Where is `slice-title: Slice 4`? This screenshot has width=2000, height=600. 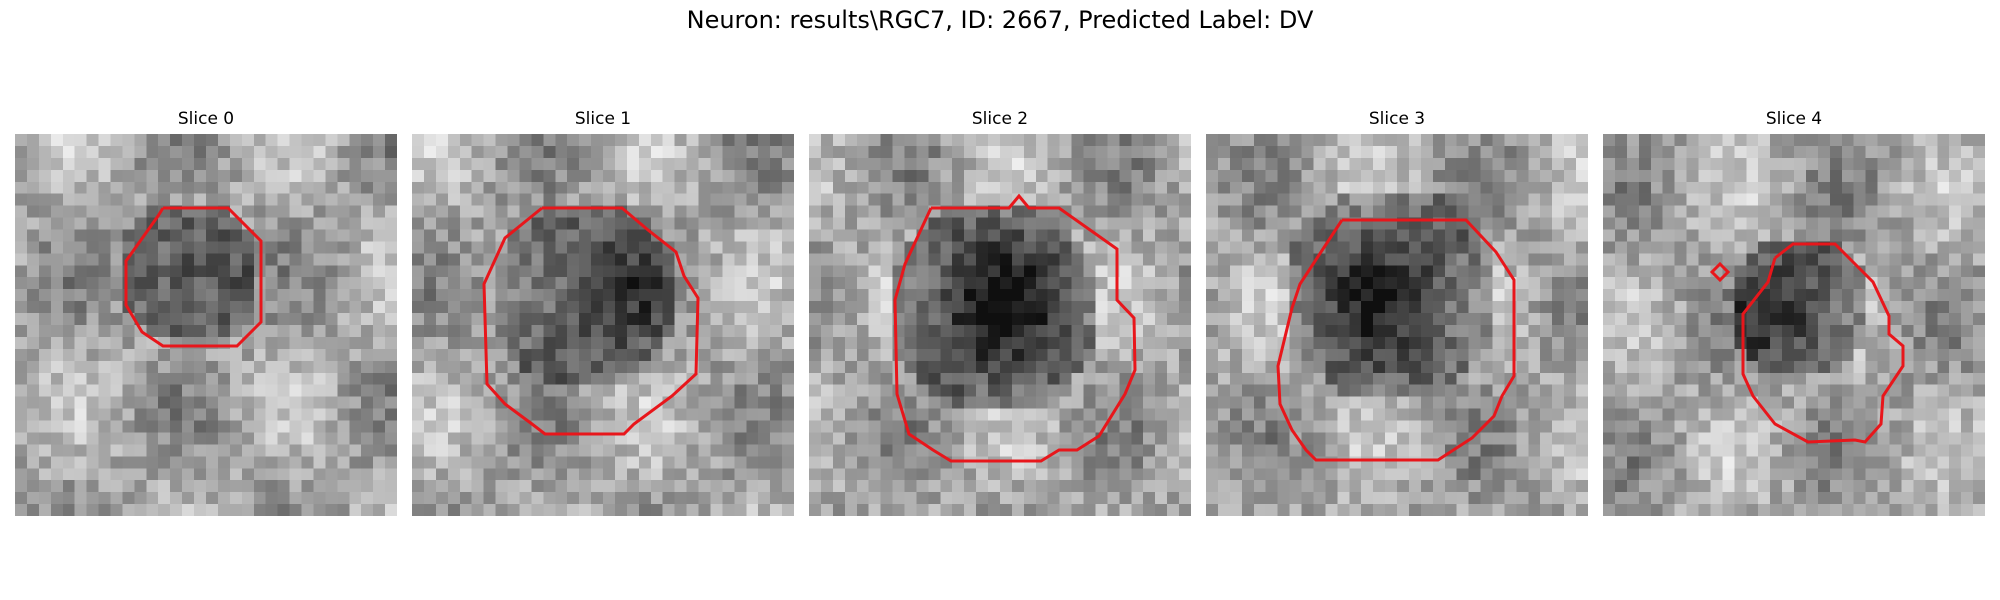
slice-title: Slice 4 is located at coordinates (1794, 119).